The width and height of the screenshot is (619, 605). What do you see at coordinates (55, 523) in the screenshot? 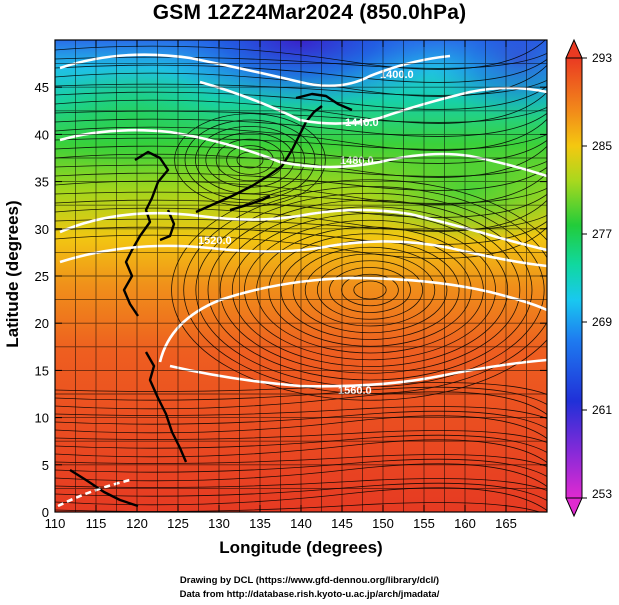
I see `x-tick-label: 110` at bounding box center [55, 523].